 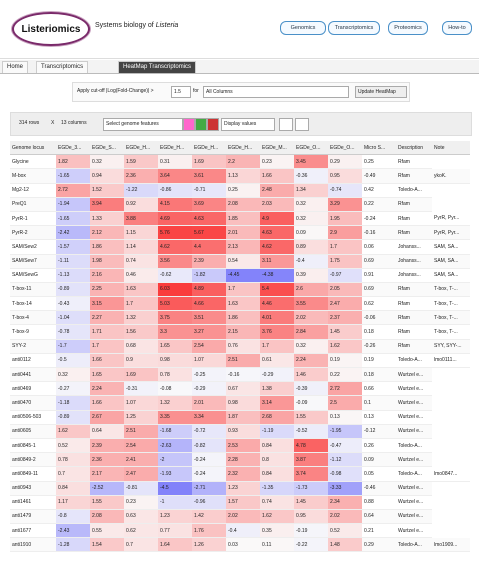 I want to click on value-cell: -0.24, so click(x=209, y=474).